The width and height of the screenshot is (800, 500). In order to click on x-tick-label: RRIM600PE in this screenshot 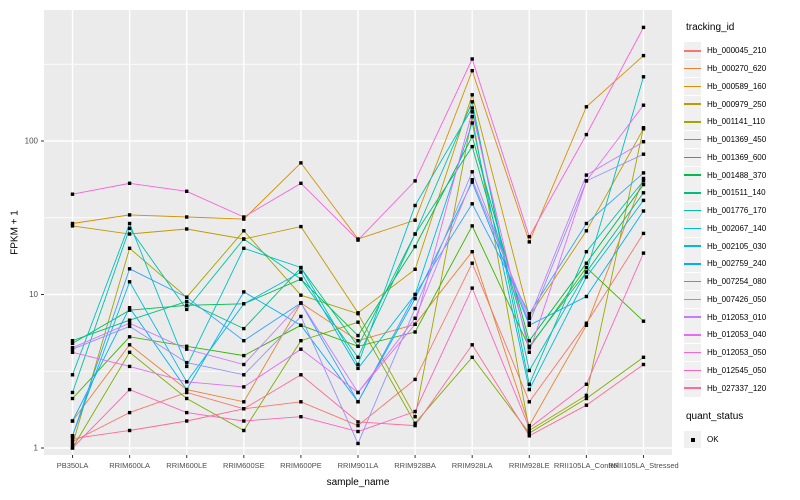, I will do `click(301, 465)`.